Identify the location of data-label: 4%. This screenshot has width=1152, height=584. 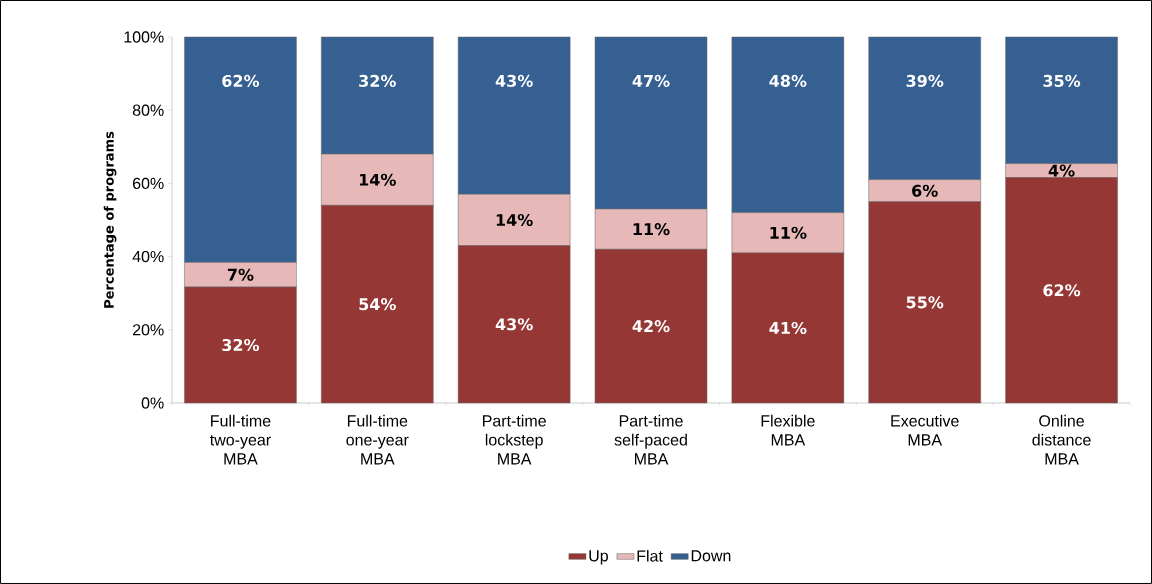
(1061, 170).